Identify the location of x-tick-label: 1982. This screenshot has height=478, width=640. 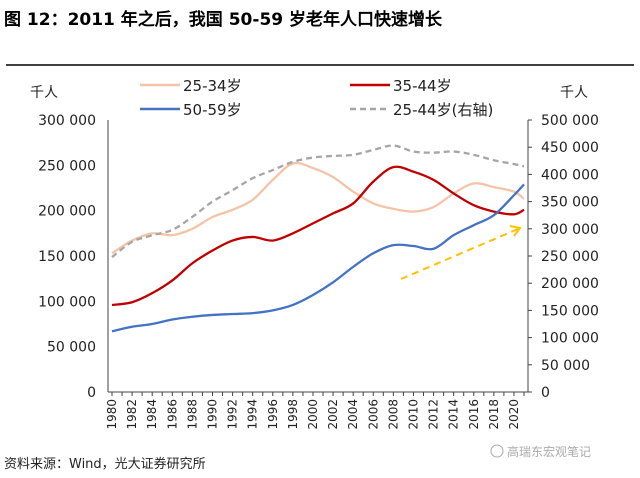
(132, 414).